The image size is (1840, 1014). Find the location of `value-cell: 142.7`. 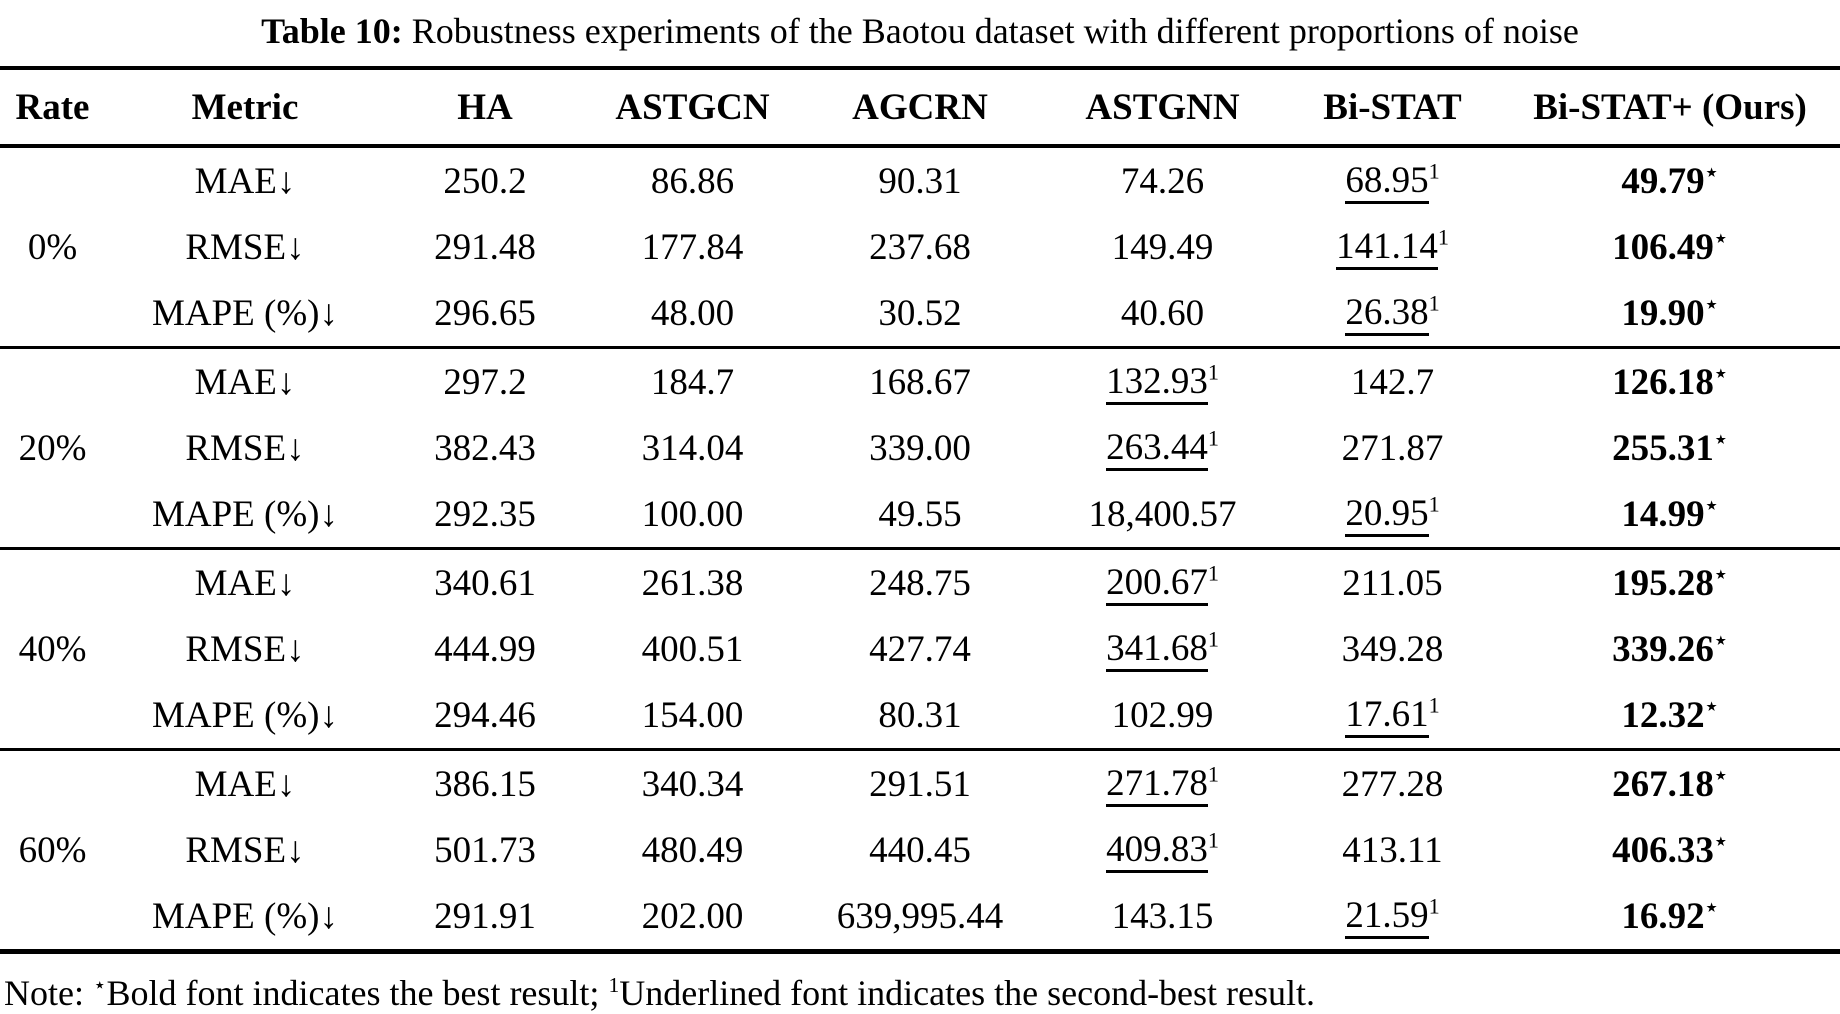

value-cell: 142.7 is located at coordinates (1392, 380).